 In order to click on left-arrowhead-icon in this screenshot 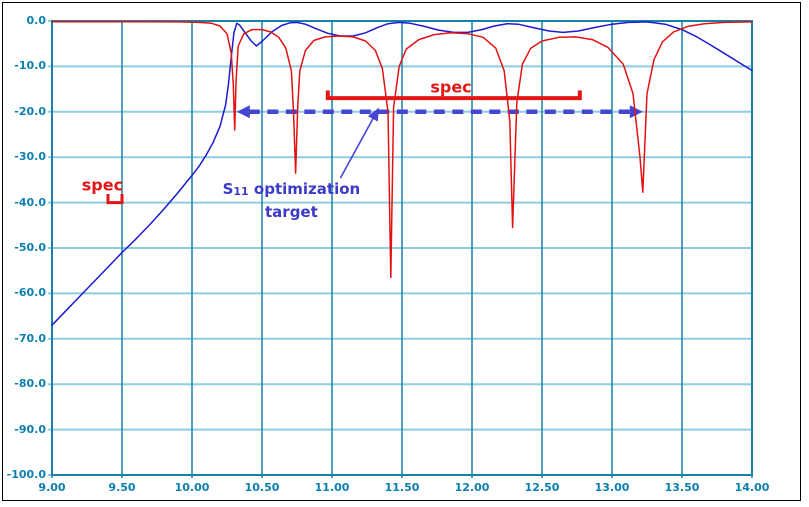, I will do `click(243, 112)`.